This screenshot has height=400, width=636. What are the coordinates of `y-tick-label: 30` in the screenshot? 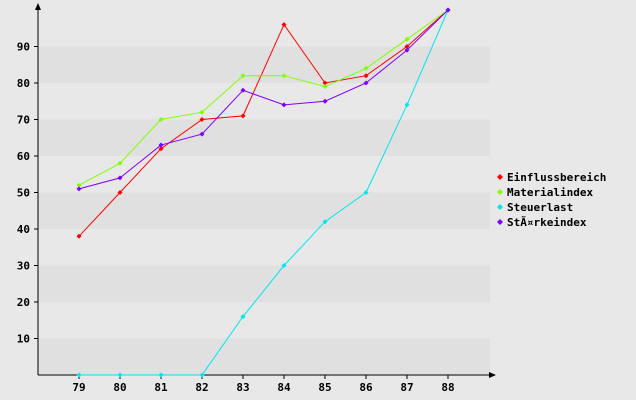 It's located at (23, 266).